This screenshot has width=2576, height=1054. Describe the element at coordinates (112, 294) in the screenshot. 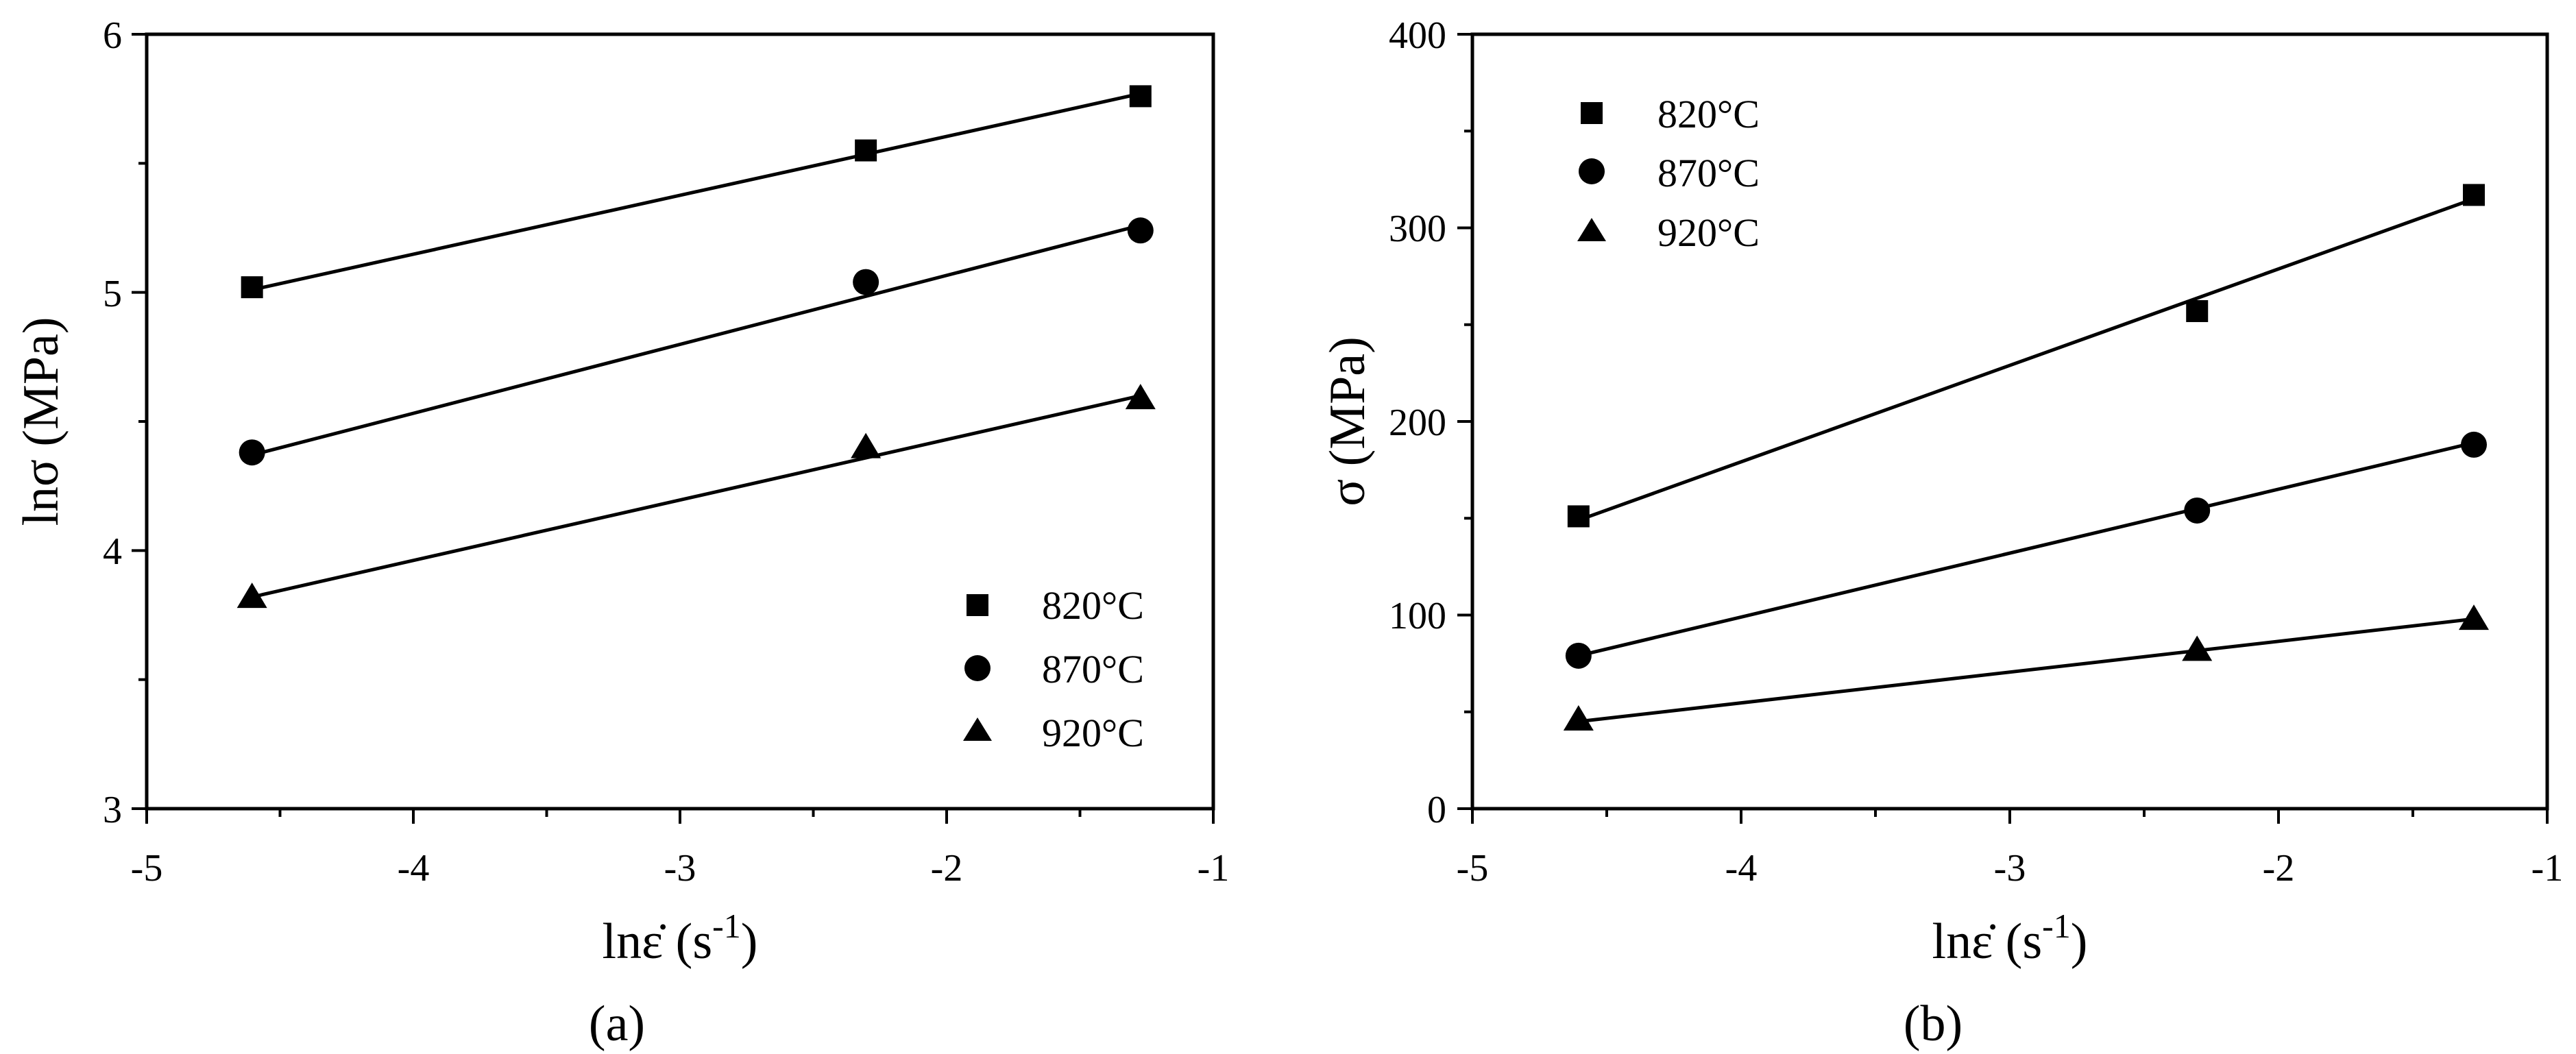

I see `panel-a-ytick-label: 5` at that location.